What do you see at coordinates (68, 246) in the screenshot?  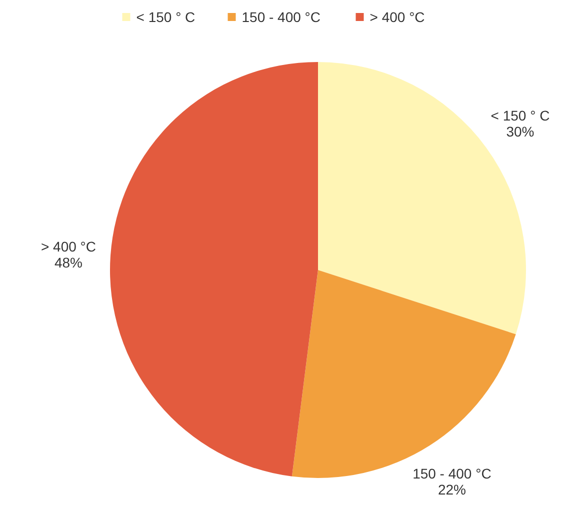 I see `slice-label: > 400 °C` at bounding box center [68, 246].